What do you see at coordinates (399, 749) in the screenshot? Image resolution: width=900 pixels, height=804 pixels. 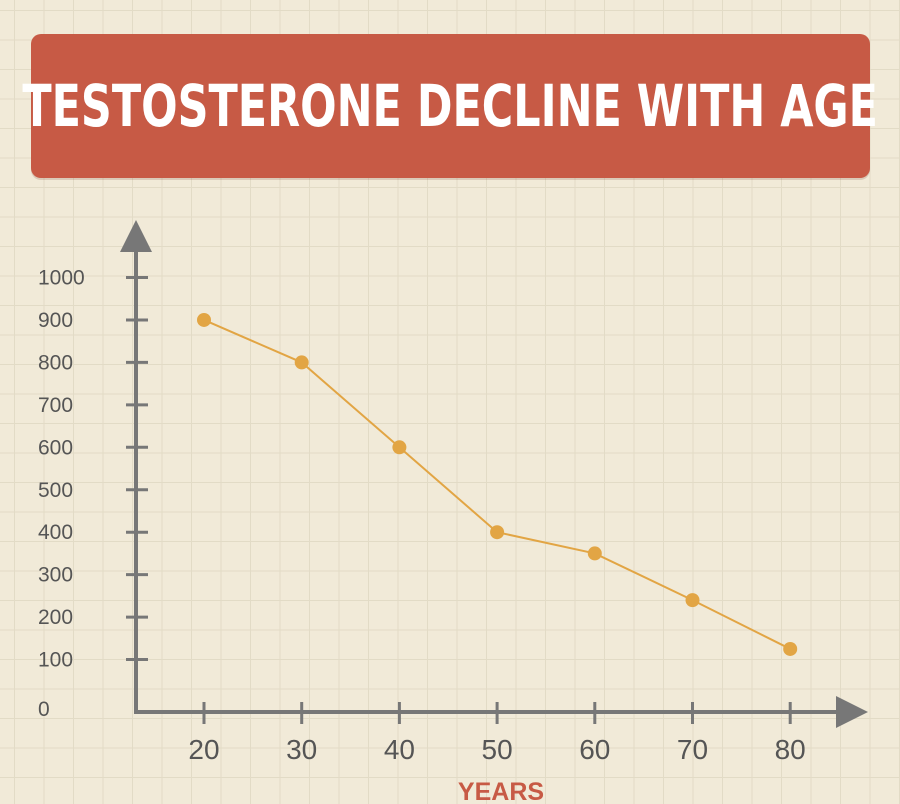 I see `x-tick-label: 40` at bounding box center [399, 749].